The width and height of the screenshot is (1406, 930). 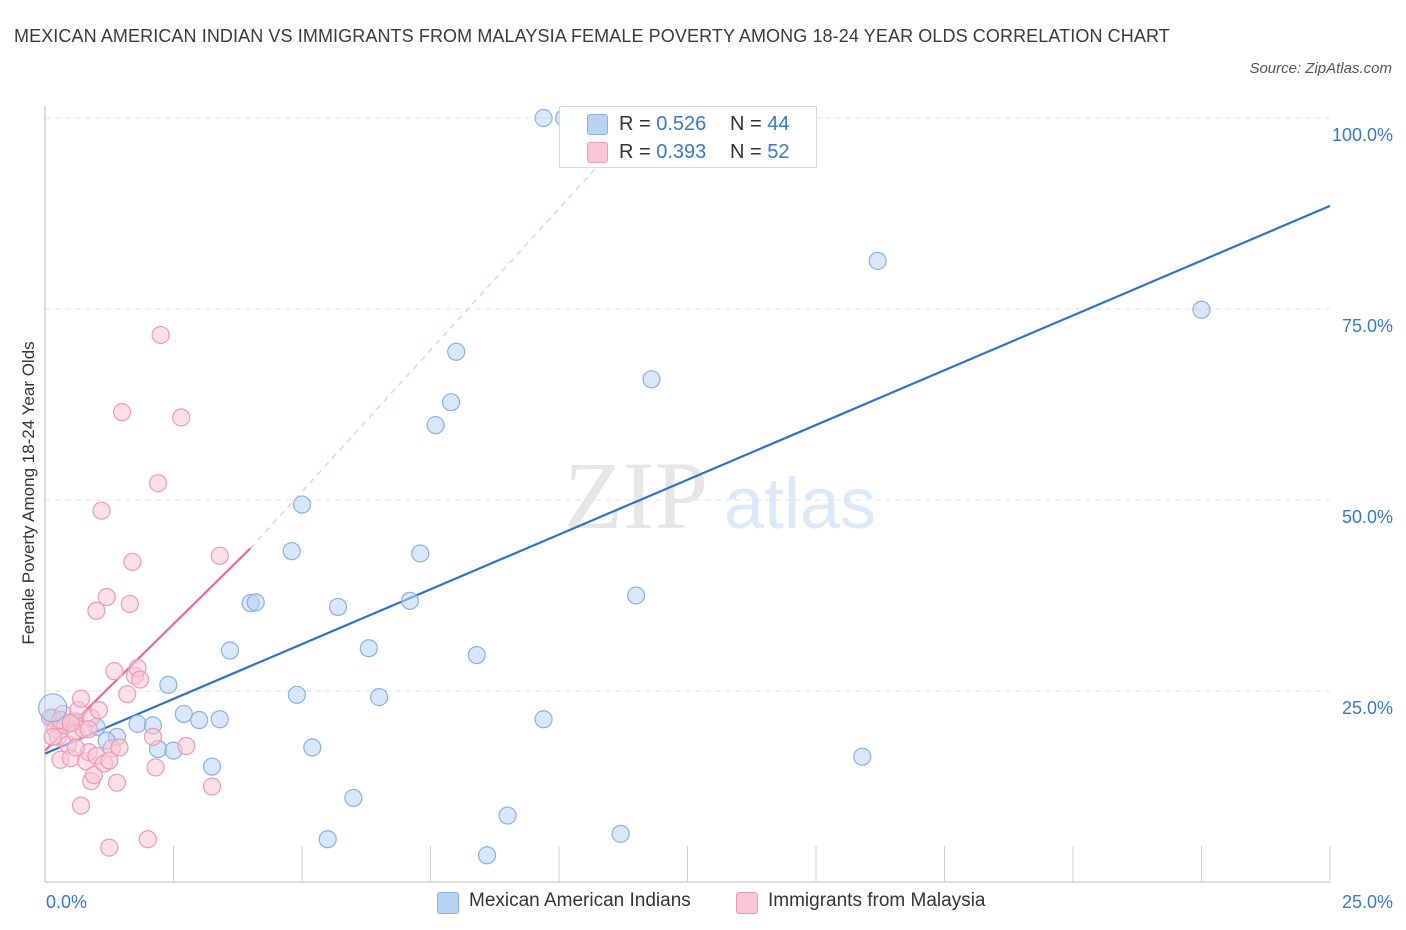 What do you see at coordinates (1367, 902) in the screenshot?
I see `x-tick-label: 25.0%` at bounding box center [1367, 902].